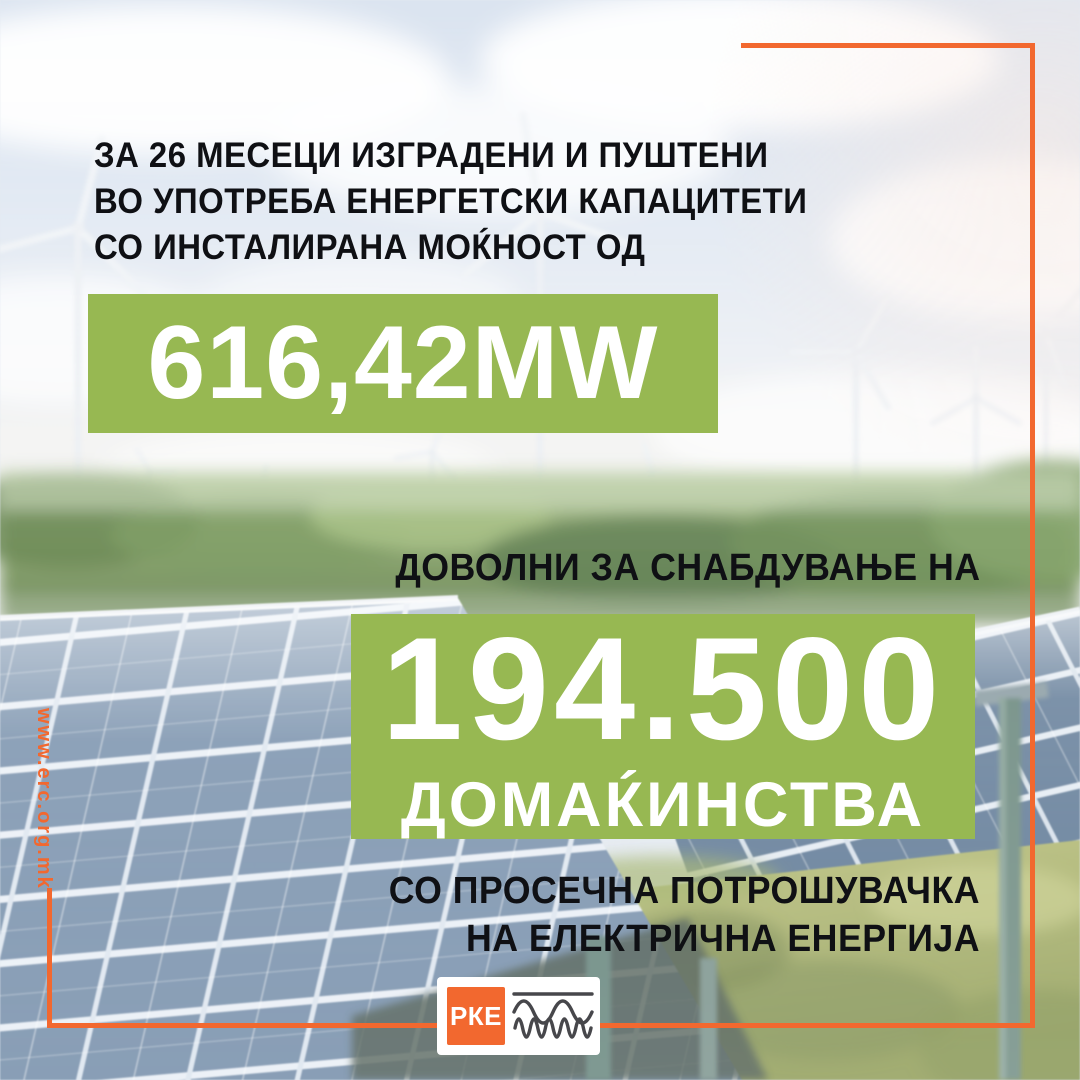 The height and width of the screenshot is (1080, 1080). I want to click on capacity-value: 616,42MW, so click(403, 363).